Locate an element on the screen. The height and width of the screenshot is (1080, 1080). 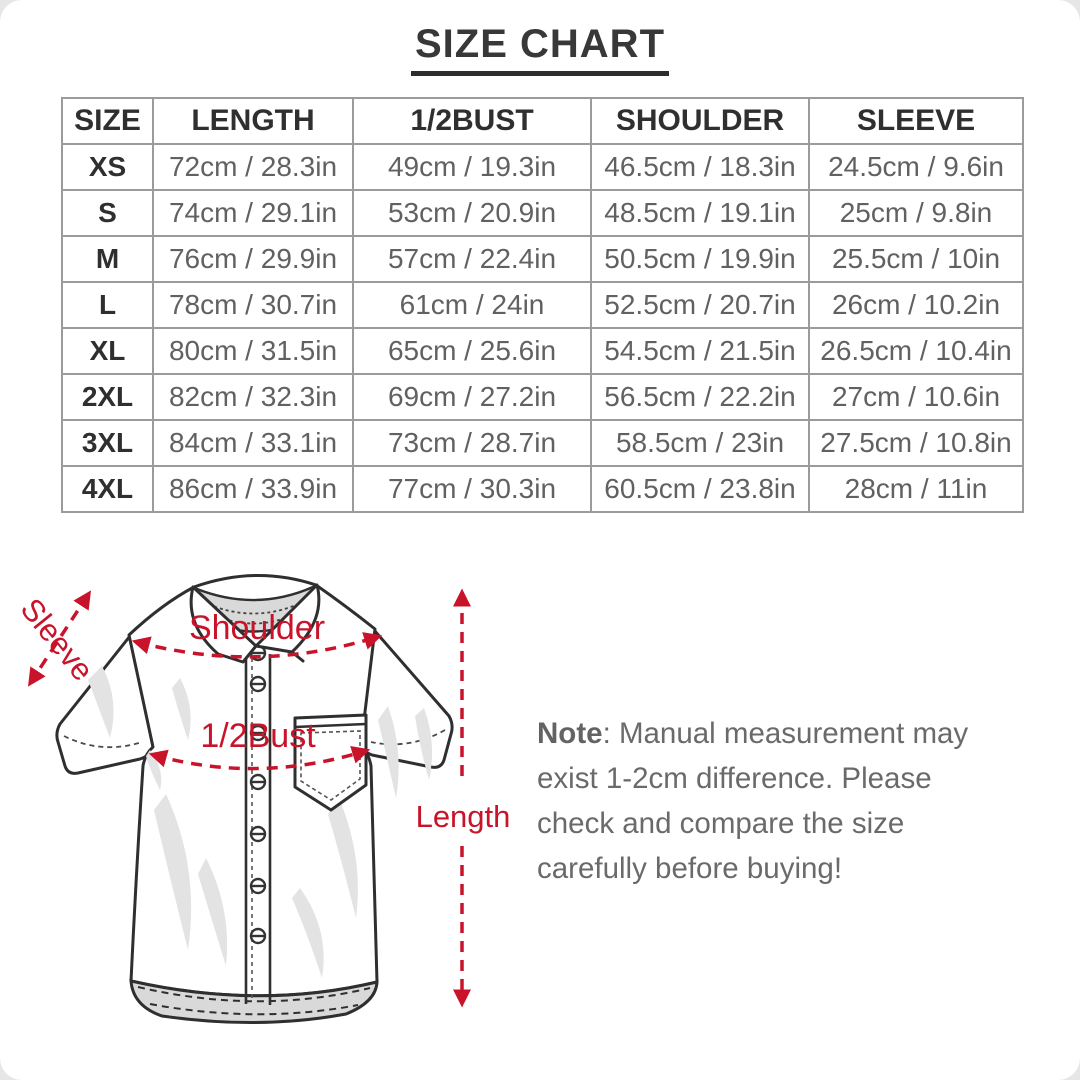
bust-cell: 57cm / 22.4in is located at coordinates (472, 259).